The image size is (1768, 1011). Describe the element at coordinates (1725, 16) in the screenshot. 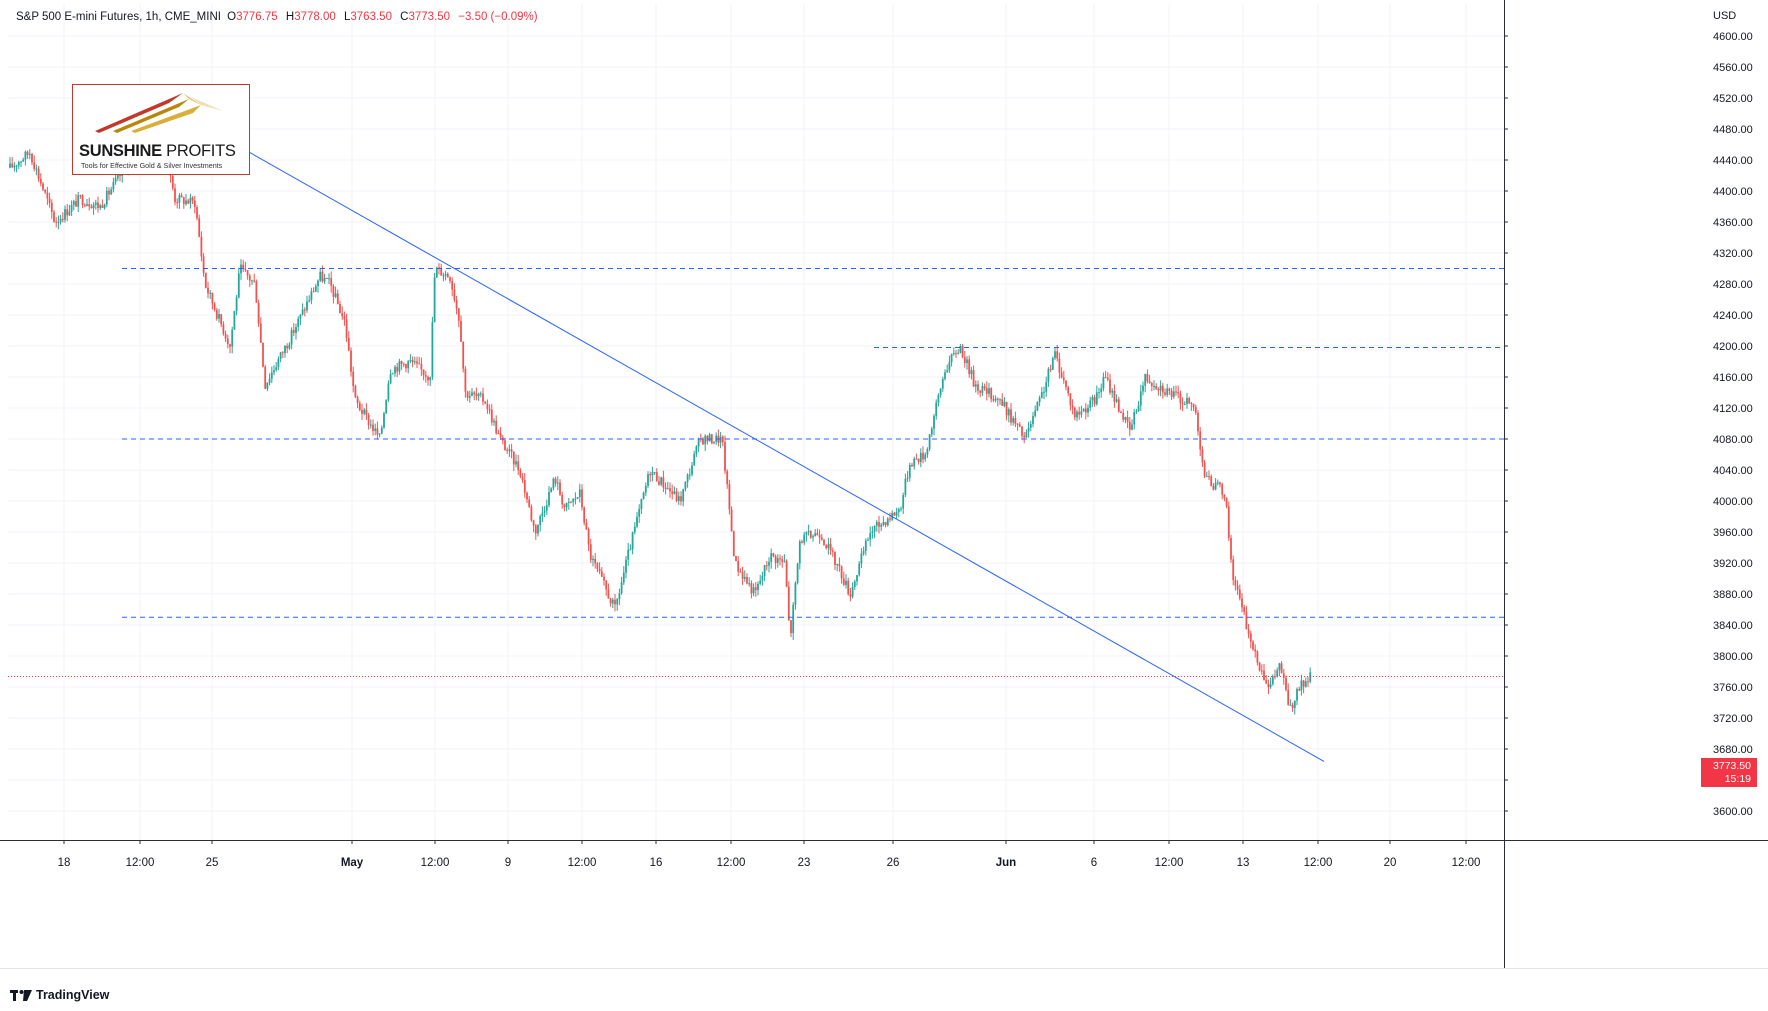

I see `currency-label: USD` at that location.